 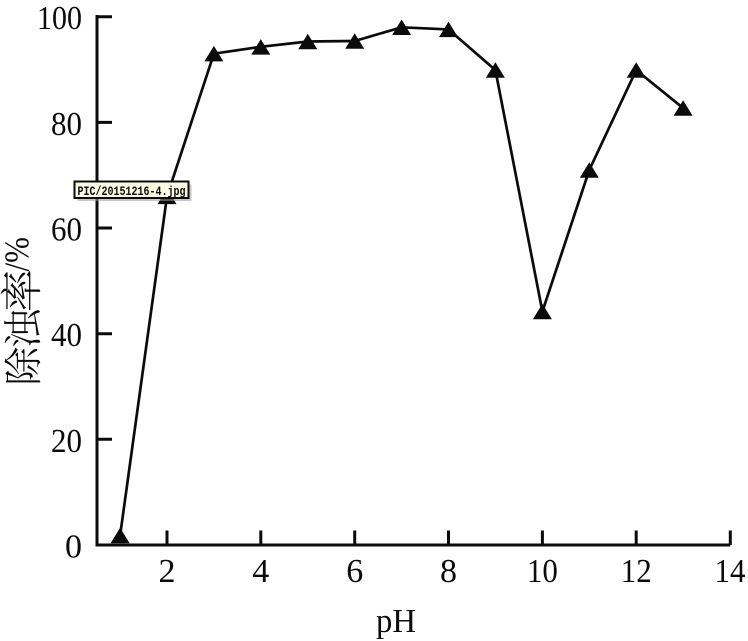 What do you see at coordinates (167, 571) in the screenshot?
I see `svg-text: 2` at bounding box center [167, 571].